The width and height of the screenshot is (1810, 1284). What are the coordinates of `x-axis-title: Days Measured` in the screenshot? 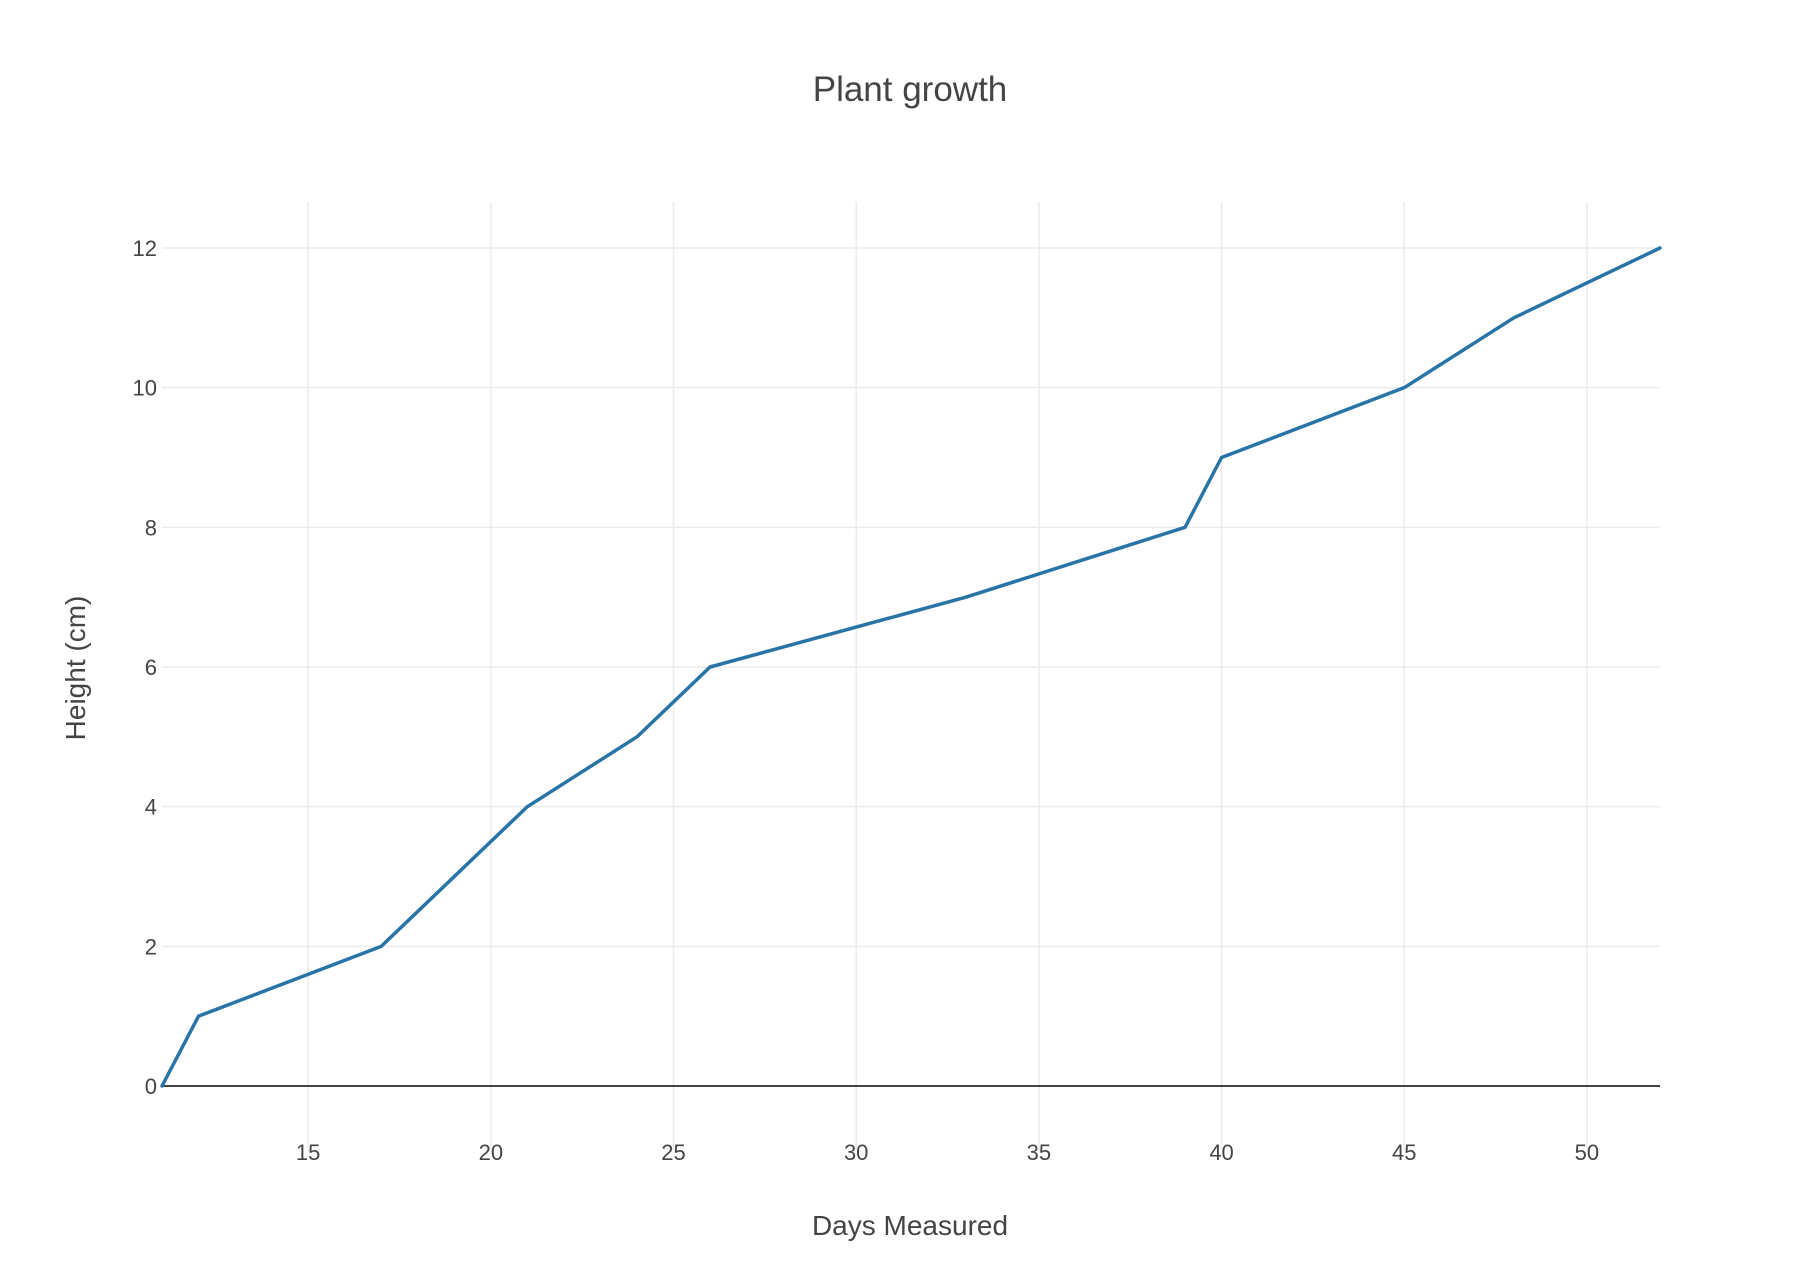 It's located at (910, 1225).